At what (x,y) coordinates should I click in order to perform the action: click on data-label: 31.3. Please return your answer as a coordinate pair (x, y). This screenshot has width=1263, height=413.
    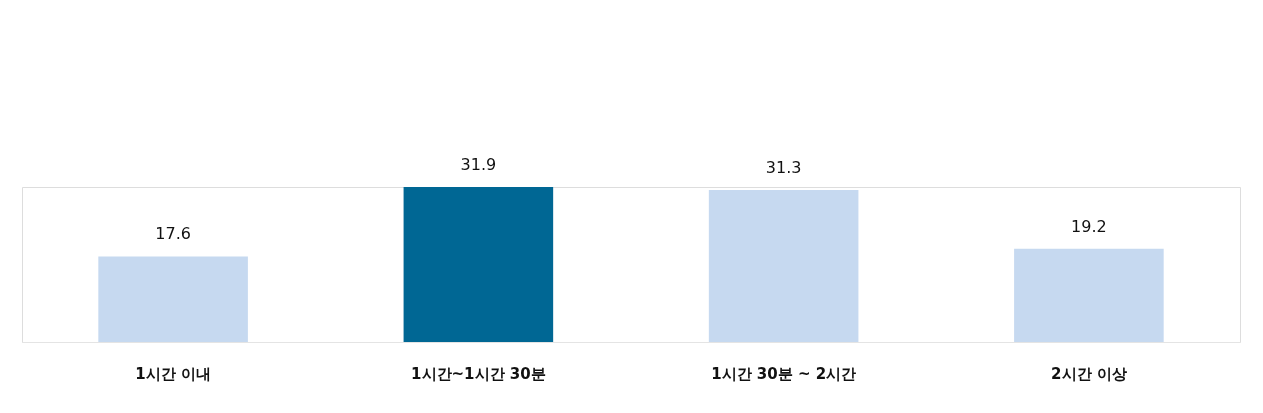
    Looking at the image, I should click on (783, 167).